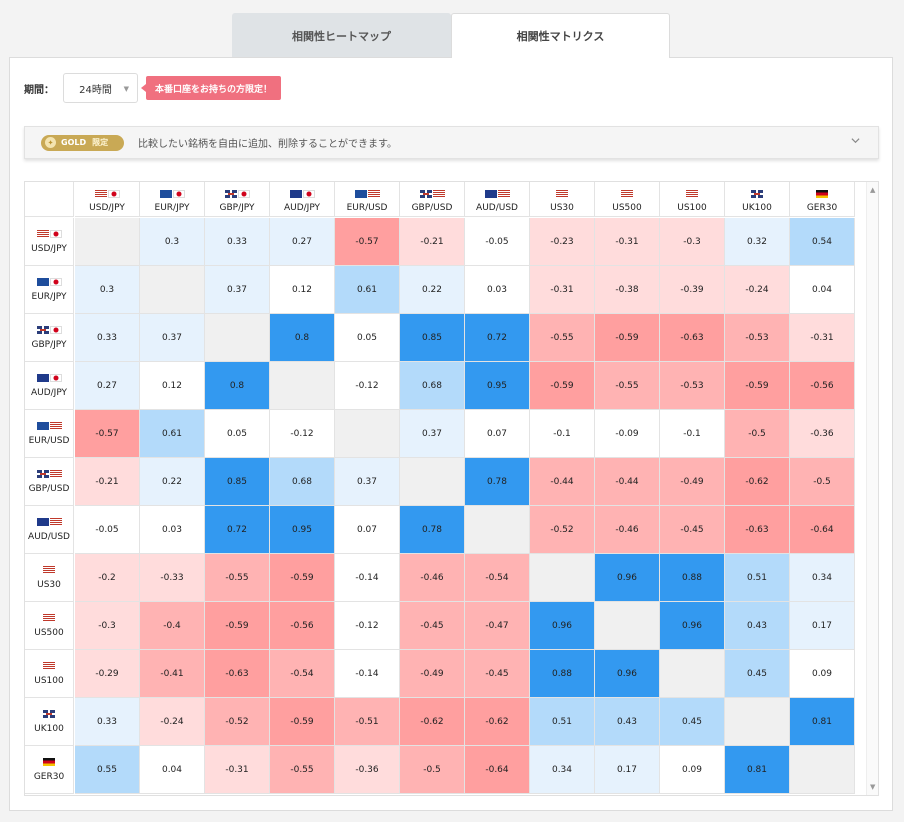 The height and width of the screenshot is (822, 904). I want to click on correlation-cell: -0.52, so click(562, 530).